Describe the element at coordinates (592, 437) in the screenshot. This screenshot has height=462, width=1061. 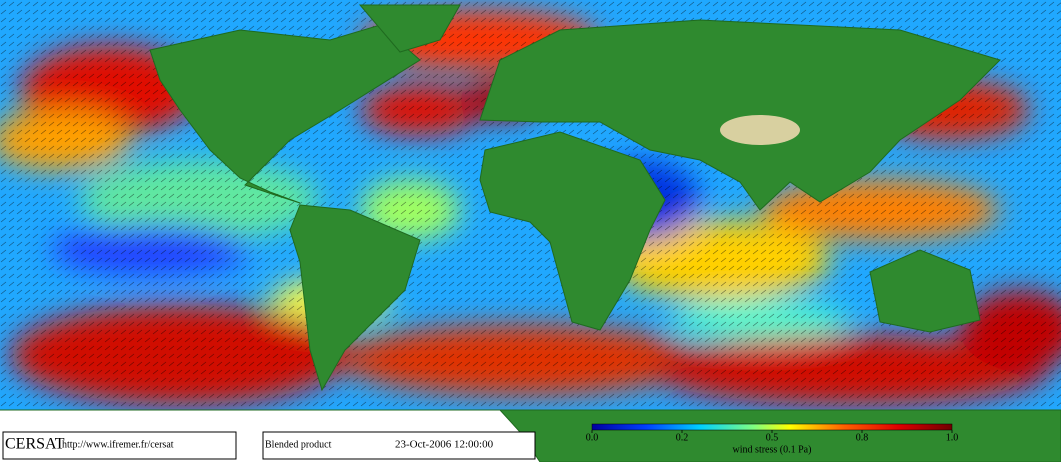
I see `colorbar-tick-label: 0.0` at that location.